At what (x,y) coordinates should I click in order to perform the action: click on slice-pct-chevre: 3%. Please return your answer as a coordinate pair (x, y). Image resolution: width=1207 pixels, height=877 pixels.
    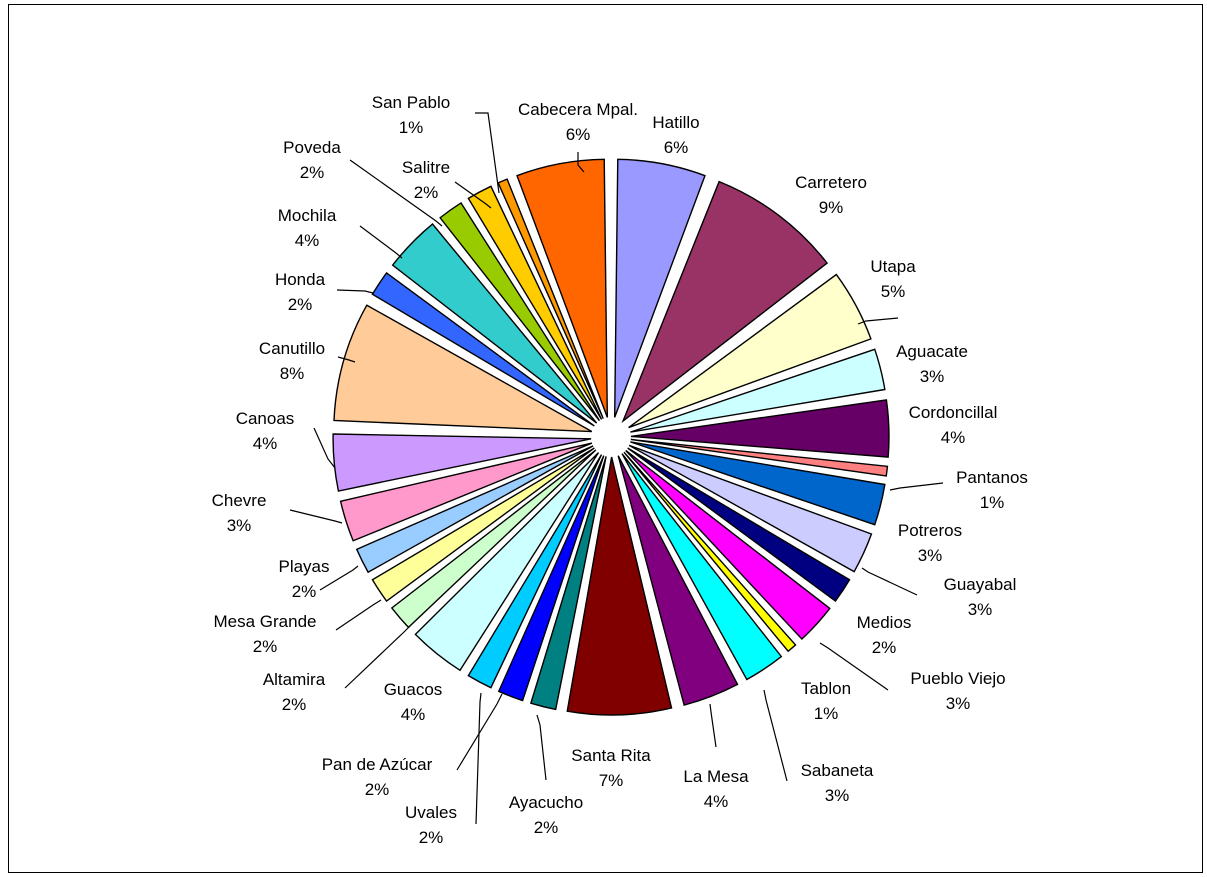
    Looking at the image, I should click on (239, 525).